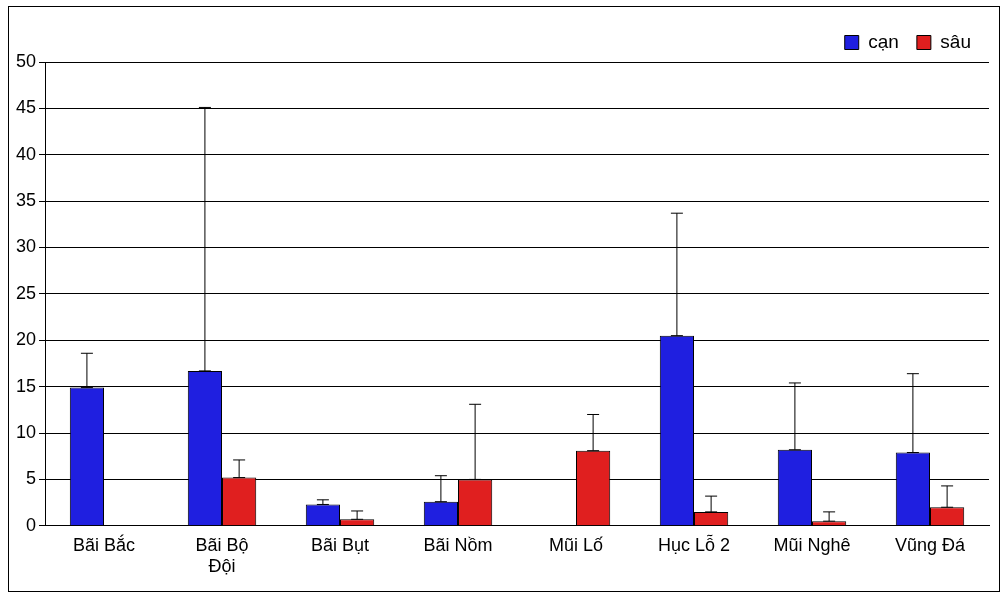  I want to click on x-tick-label: Hục Lỗ 2, so click(694, 544).